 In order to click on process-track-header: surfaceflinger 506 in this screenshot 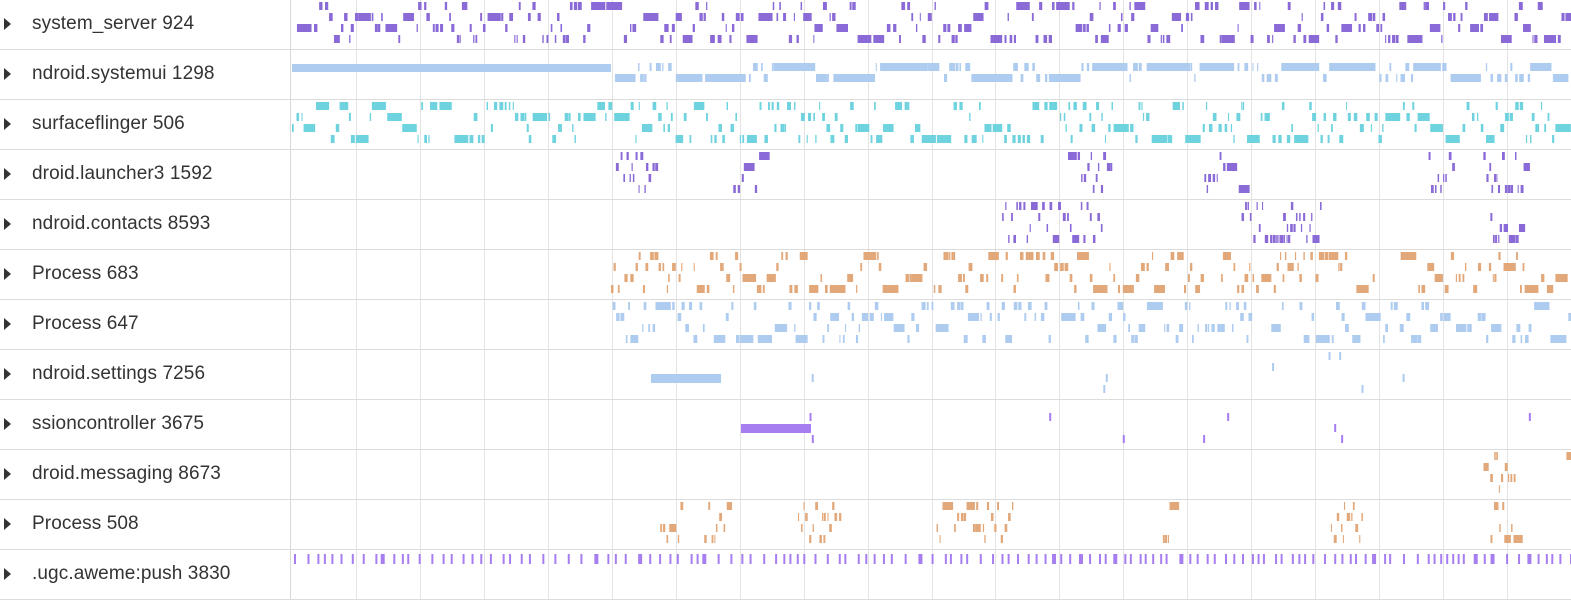, I will do `click(145, 124)`.